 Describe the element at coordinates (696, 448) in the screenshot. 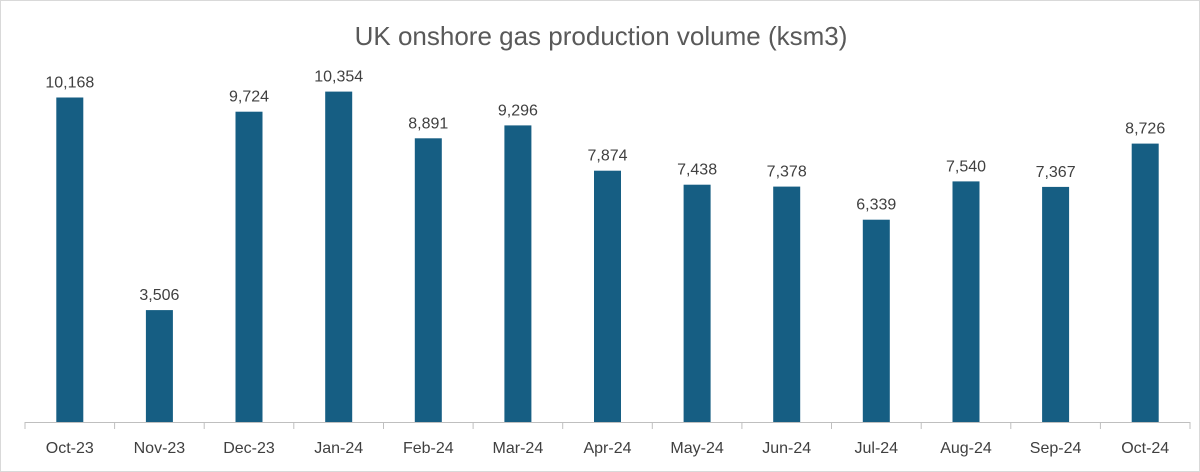

I see `x-tick-label-may-24: May-24` at that location.